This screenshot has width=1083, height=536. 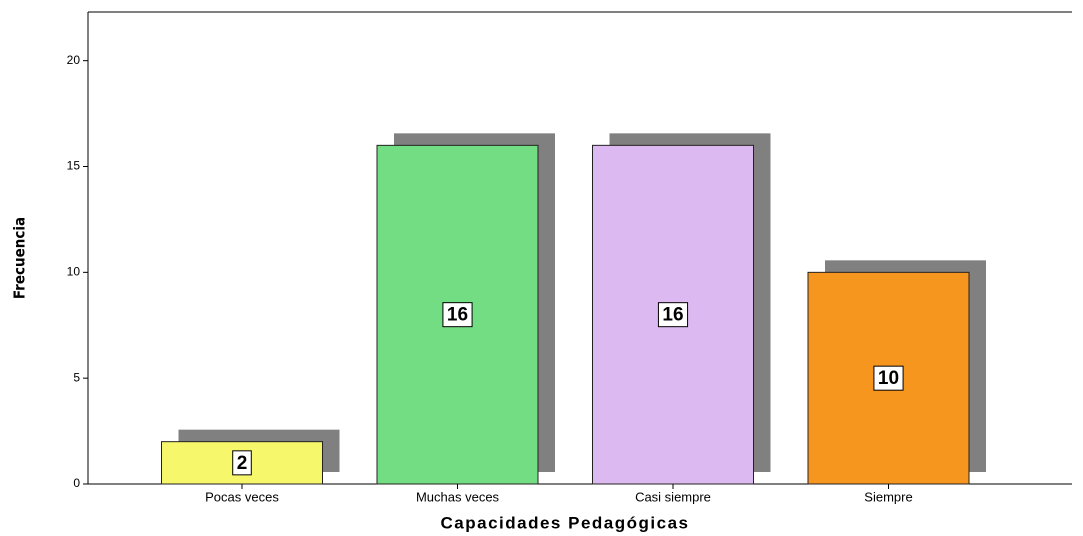 I want to click on x-tick-label: Pocas veces, so click(x=242, y=496).